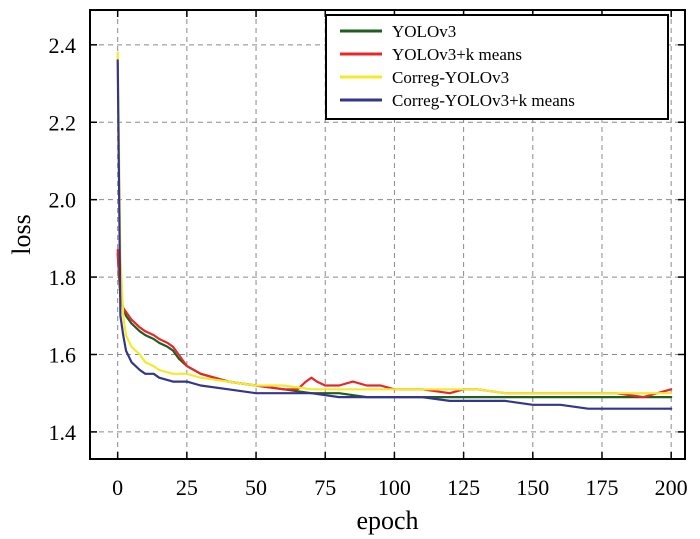  I want to click on x-tick-label: 175, so click(601, 487).